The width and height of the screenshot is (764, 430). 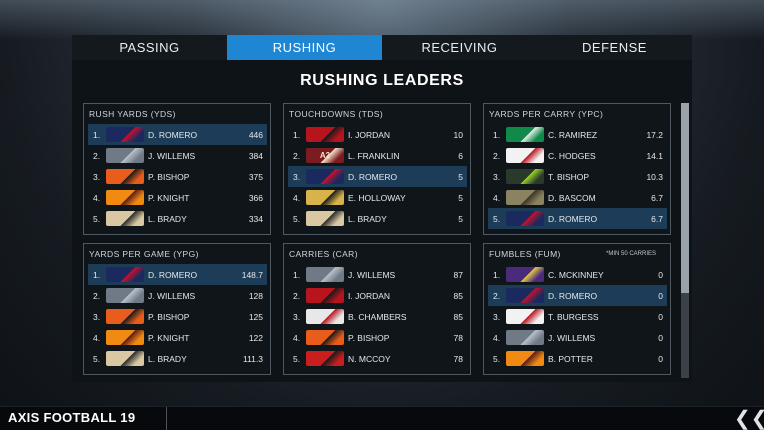 I want to click on stat-value: 128, so click(x=255, y=295).